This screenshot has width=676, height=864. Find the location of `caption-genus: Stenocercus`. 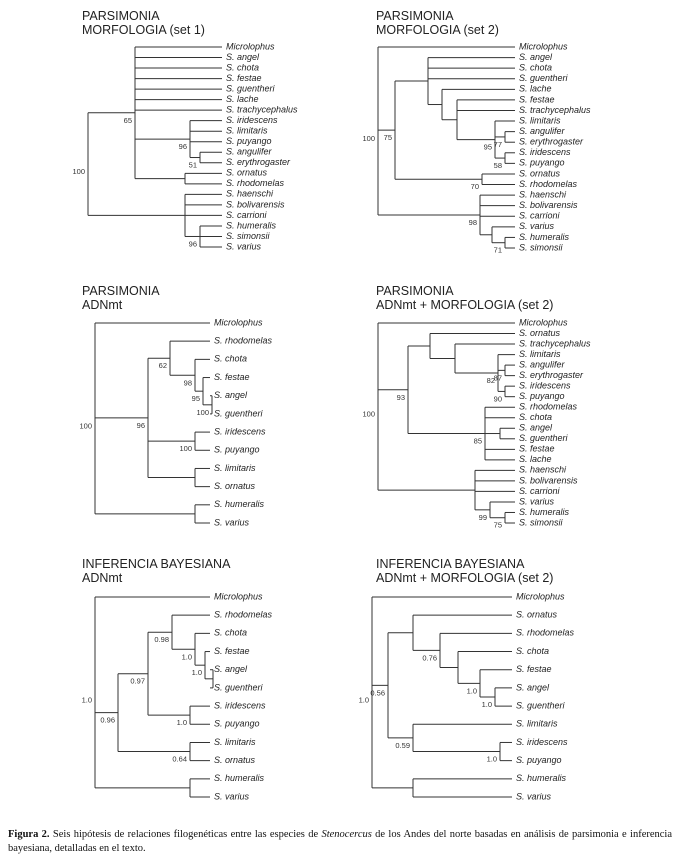

caption-genus: Stenocercus is located at coordinates (346, 834).